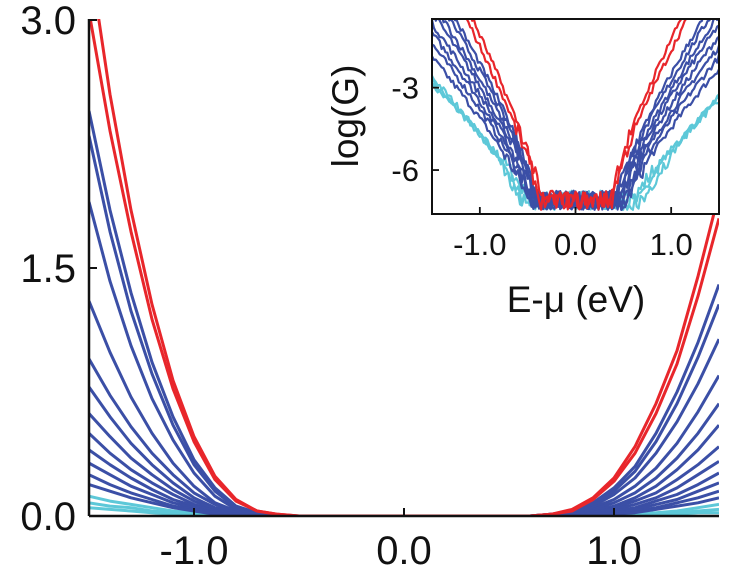 This screenshot has height=574, width=742. What do you see at coordinates (48, 517) in the screenshot?
I see `main-y-tick-label: 0.0` at bounding box center [48, 517].